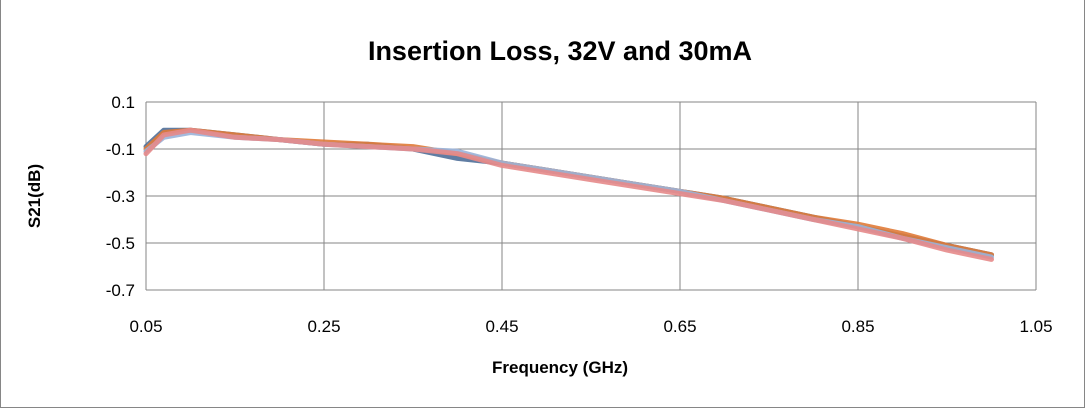  Describe the element at coordinates (120, 290) in the screenshot. I see `y-tick-label: -0.7` at that location.